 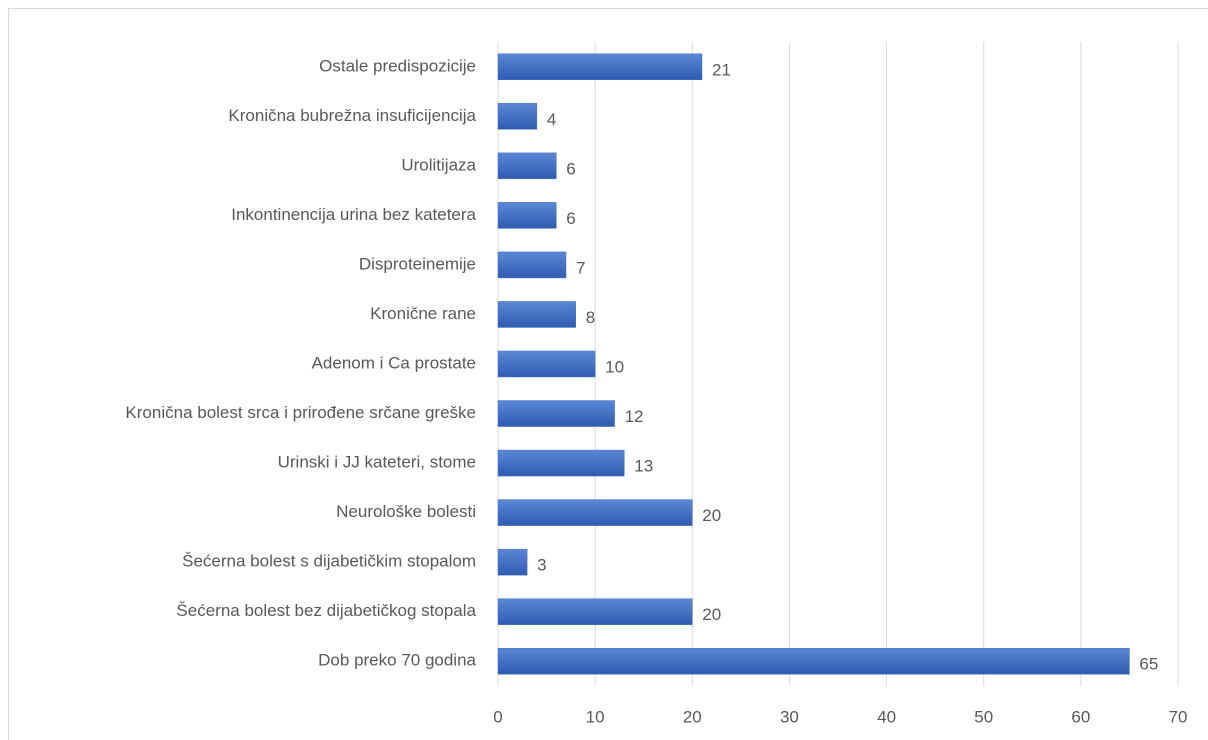 What do you see at coordinates (595, 716) in the screenshot?
I see `x-tick-label: 10` at bounding box center [595, 716].